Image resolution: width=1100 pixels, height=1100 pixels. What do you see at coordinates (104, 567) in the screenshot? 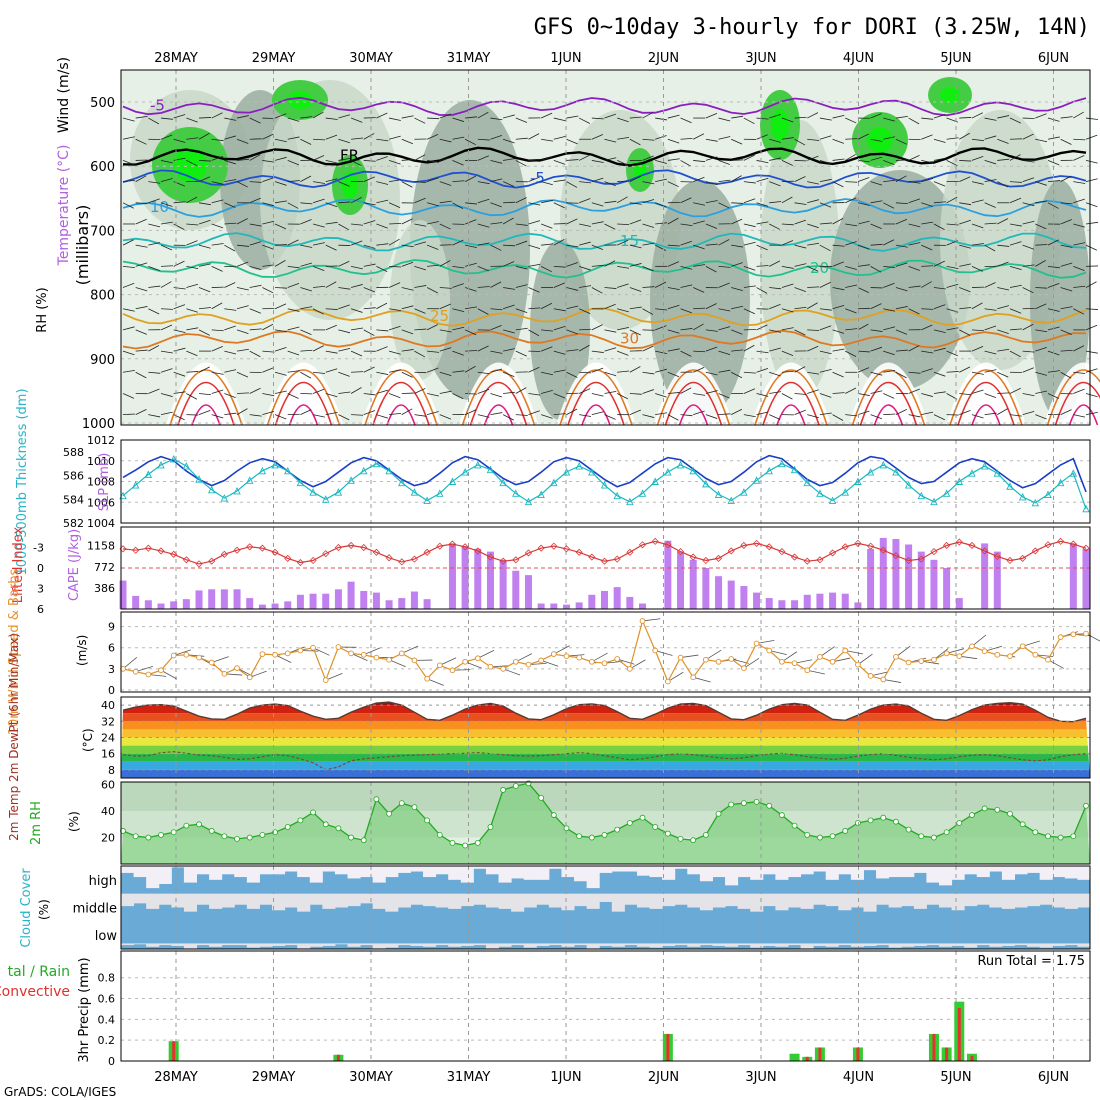
I see `cape-tick: 772` at bounding box center [104, 567].